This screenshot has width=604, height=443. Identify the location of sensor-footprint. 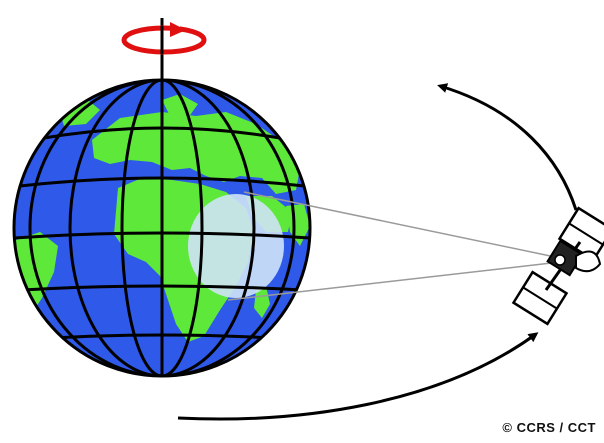
(236, 246).